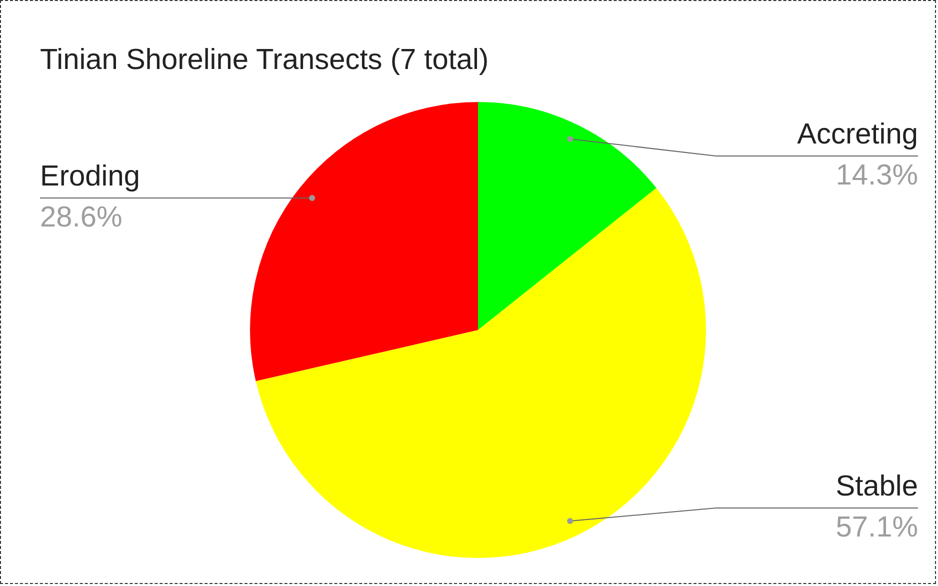 Image resolution: width=938 pixels, height=586 pixels. Describe the element at coordinates (877, 528) in the screenshot. I see `data-label: 57.1%` at that location.